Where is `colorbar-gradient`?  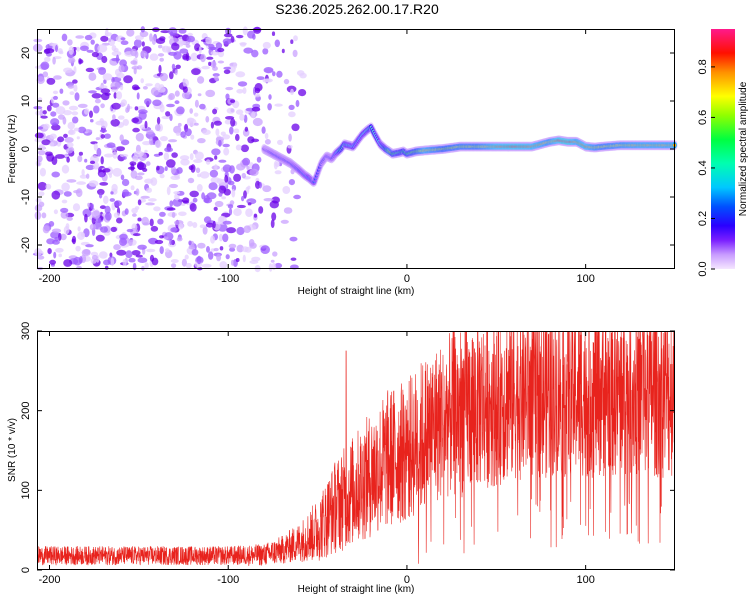 colorbar-gradient is located at coordinates (723, 149).